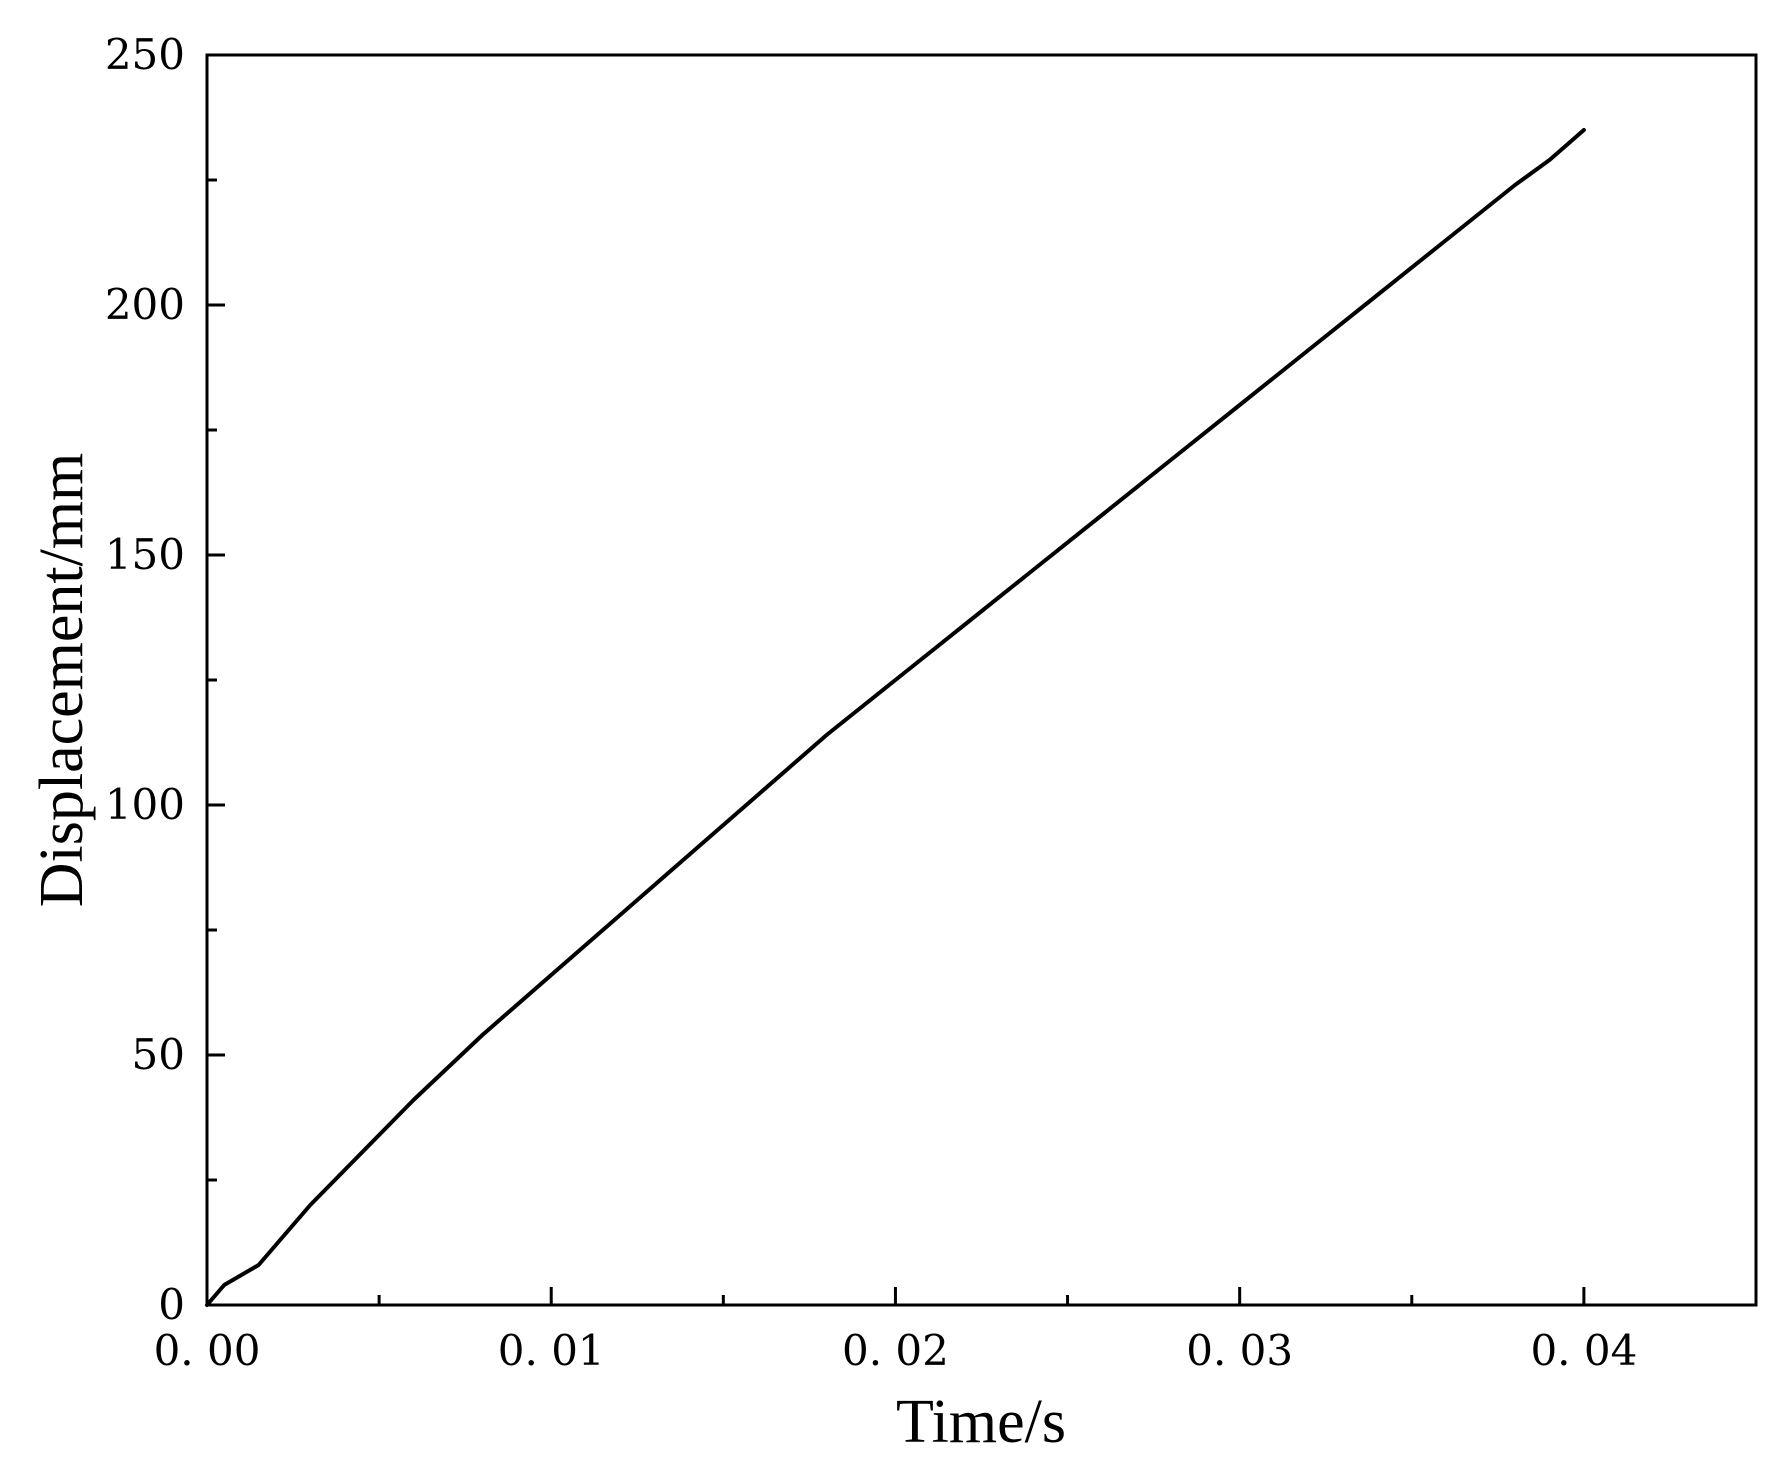 The width and height of the screenshot is (1784, 1471). I want to click on y-tick-label: 100, so click(145, 804).